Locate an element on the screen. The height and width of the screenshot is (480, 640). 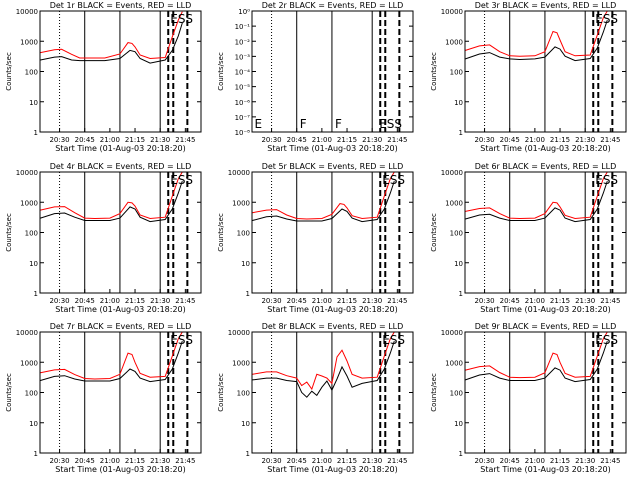
y-tick-label: 10⁻³ is located at coordinates (243, 57).